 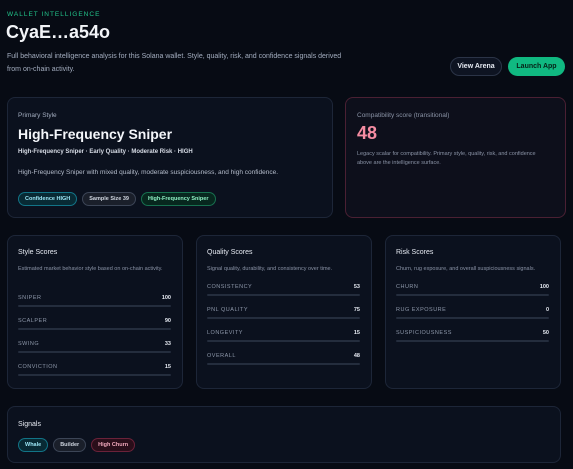 I want to click on metric-row: CONSISTENCY 53, so click(x=283, y=287).